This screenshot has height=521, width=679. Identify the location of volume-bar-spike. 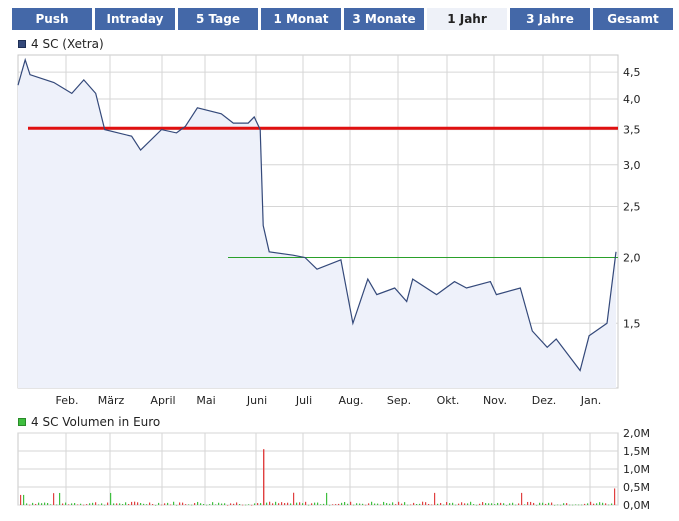
(264, 477).